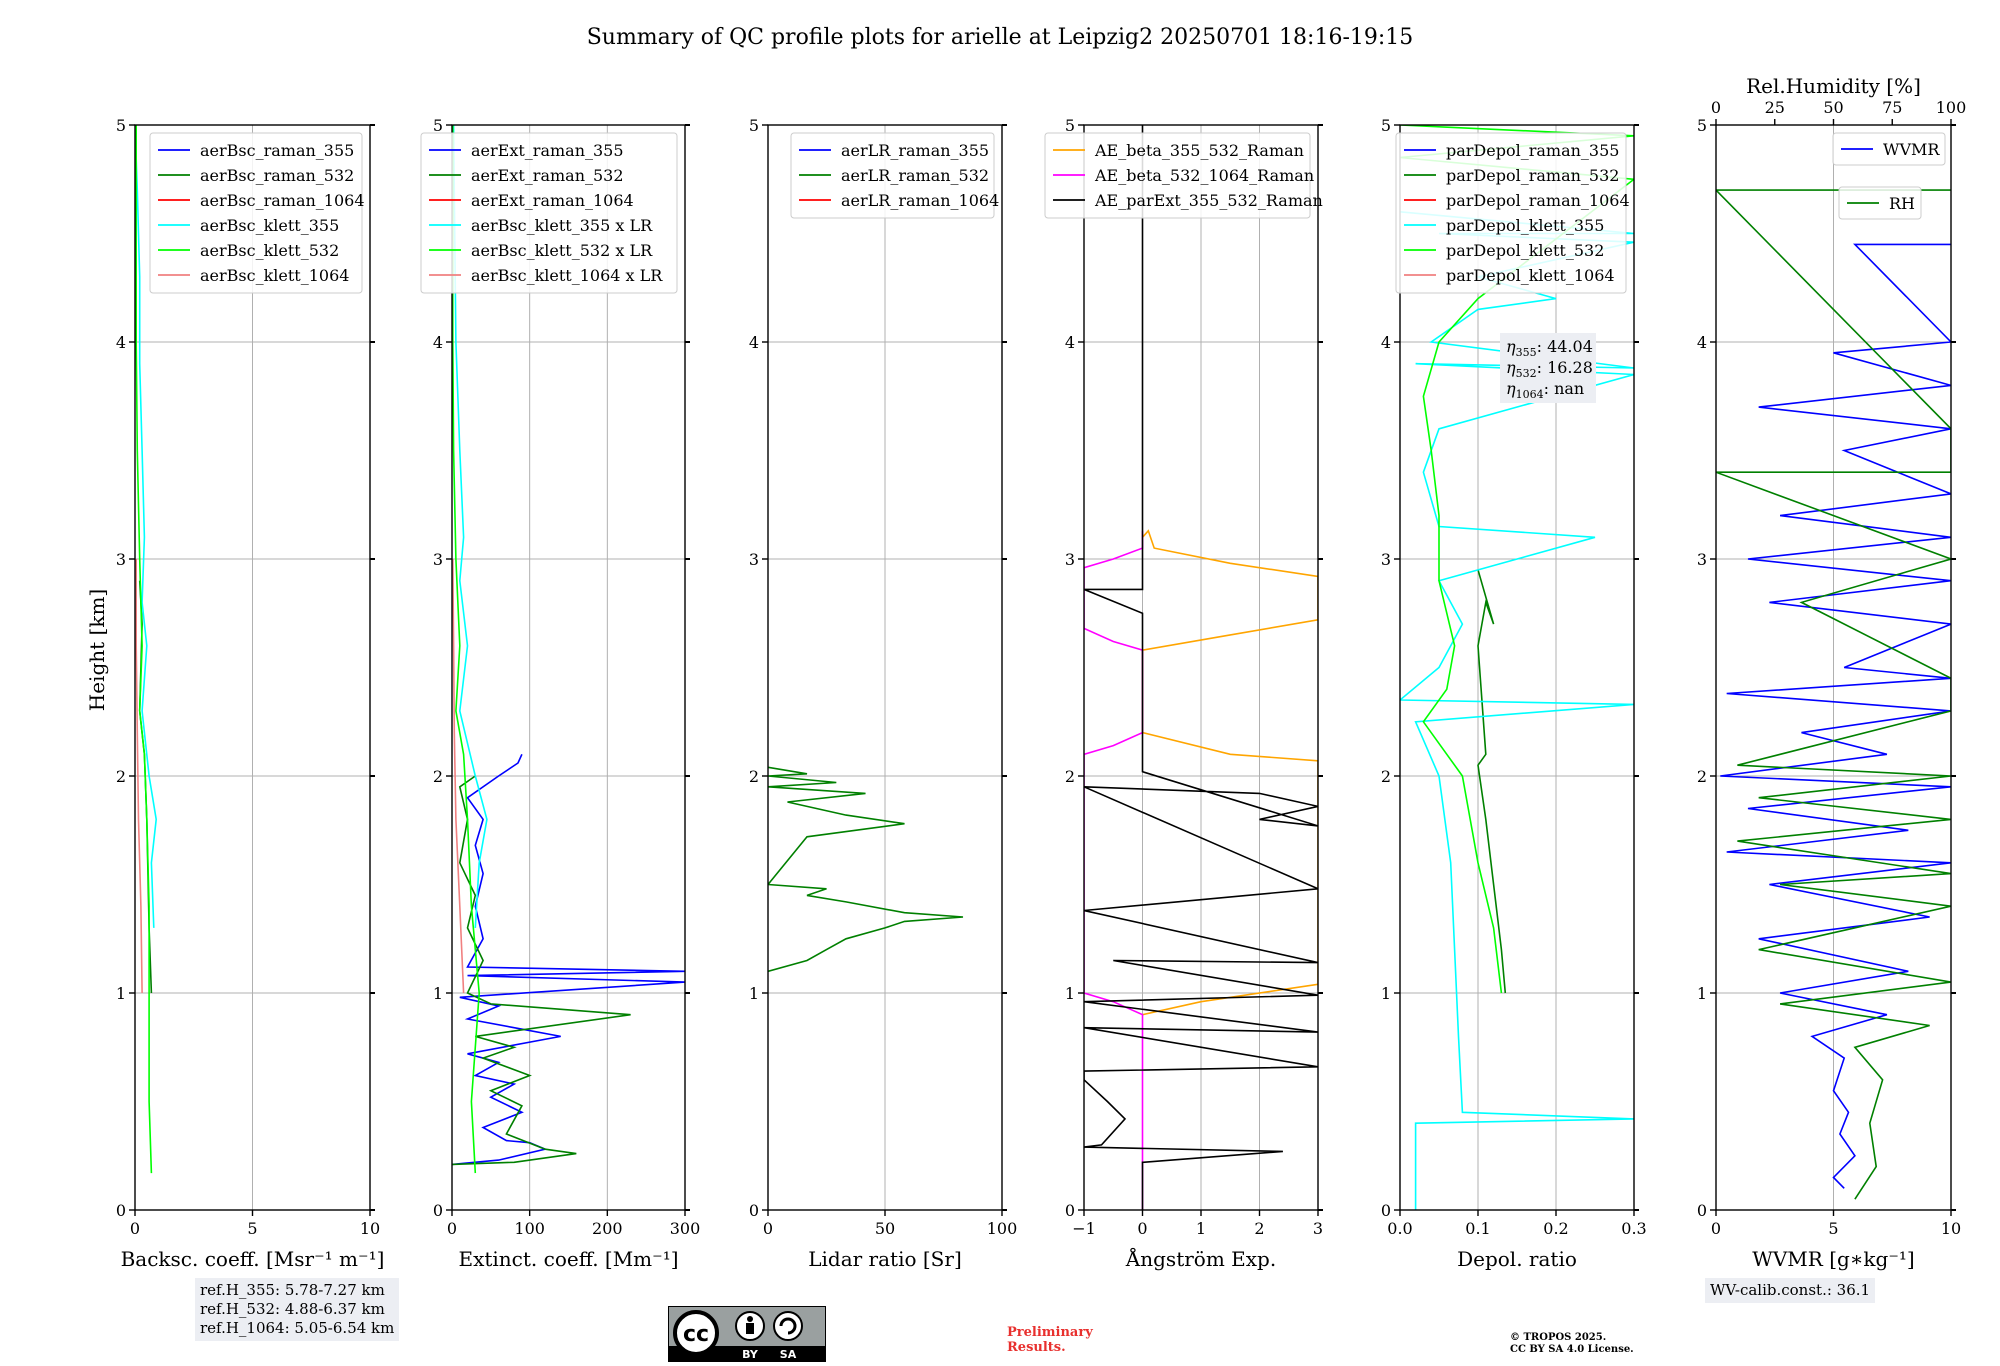 Image resolution: width=2000 pixels, height=1366 pixels. I want to click on legend-entry: aerBsc_raman_1064, so click(282, 200).